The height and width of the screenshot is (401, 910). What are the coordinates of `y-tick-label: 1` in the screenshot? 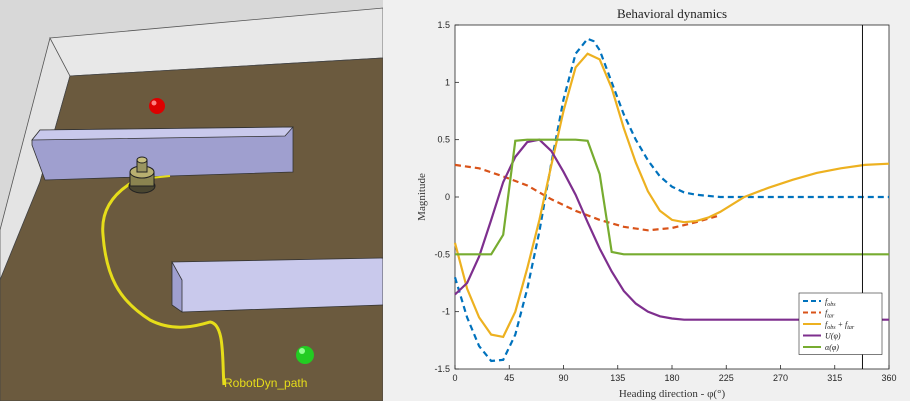 It's located at (447, 82).